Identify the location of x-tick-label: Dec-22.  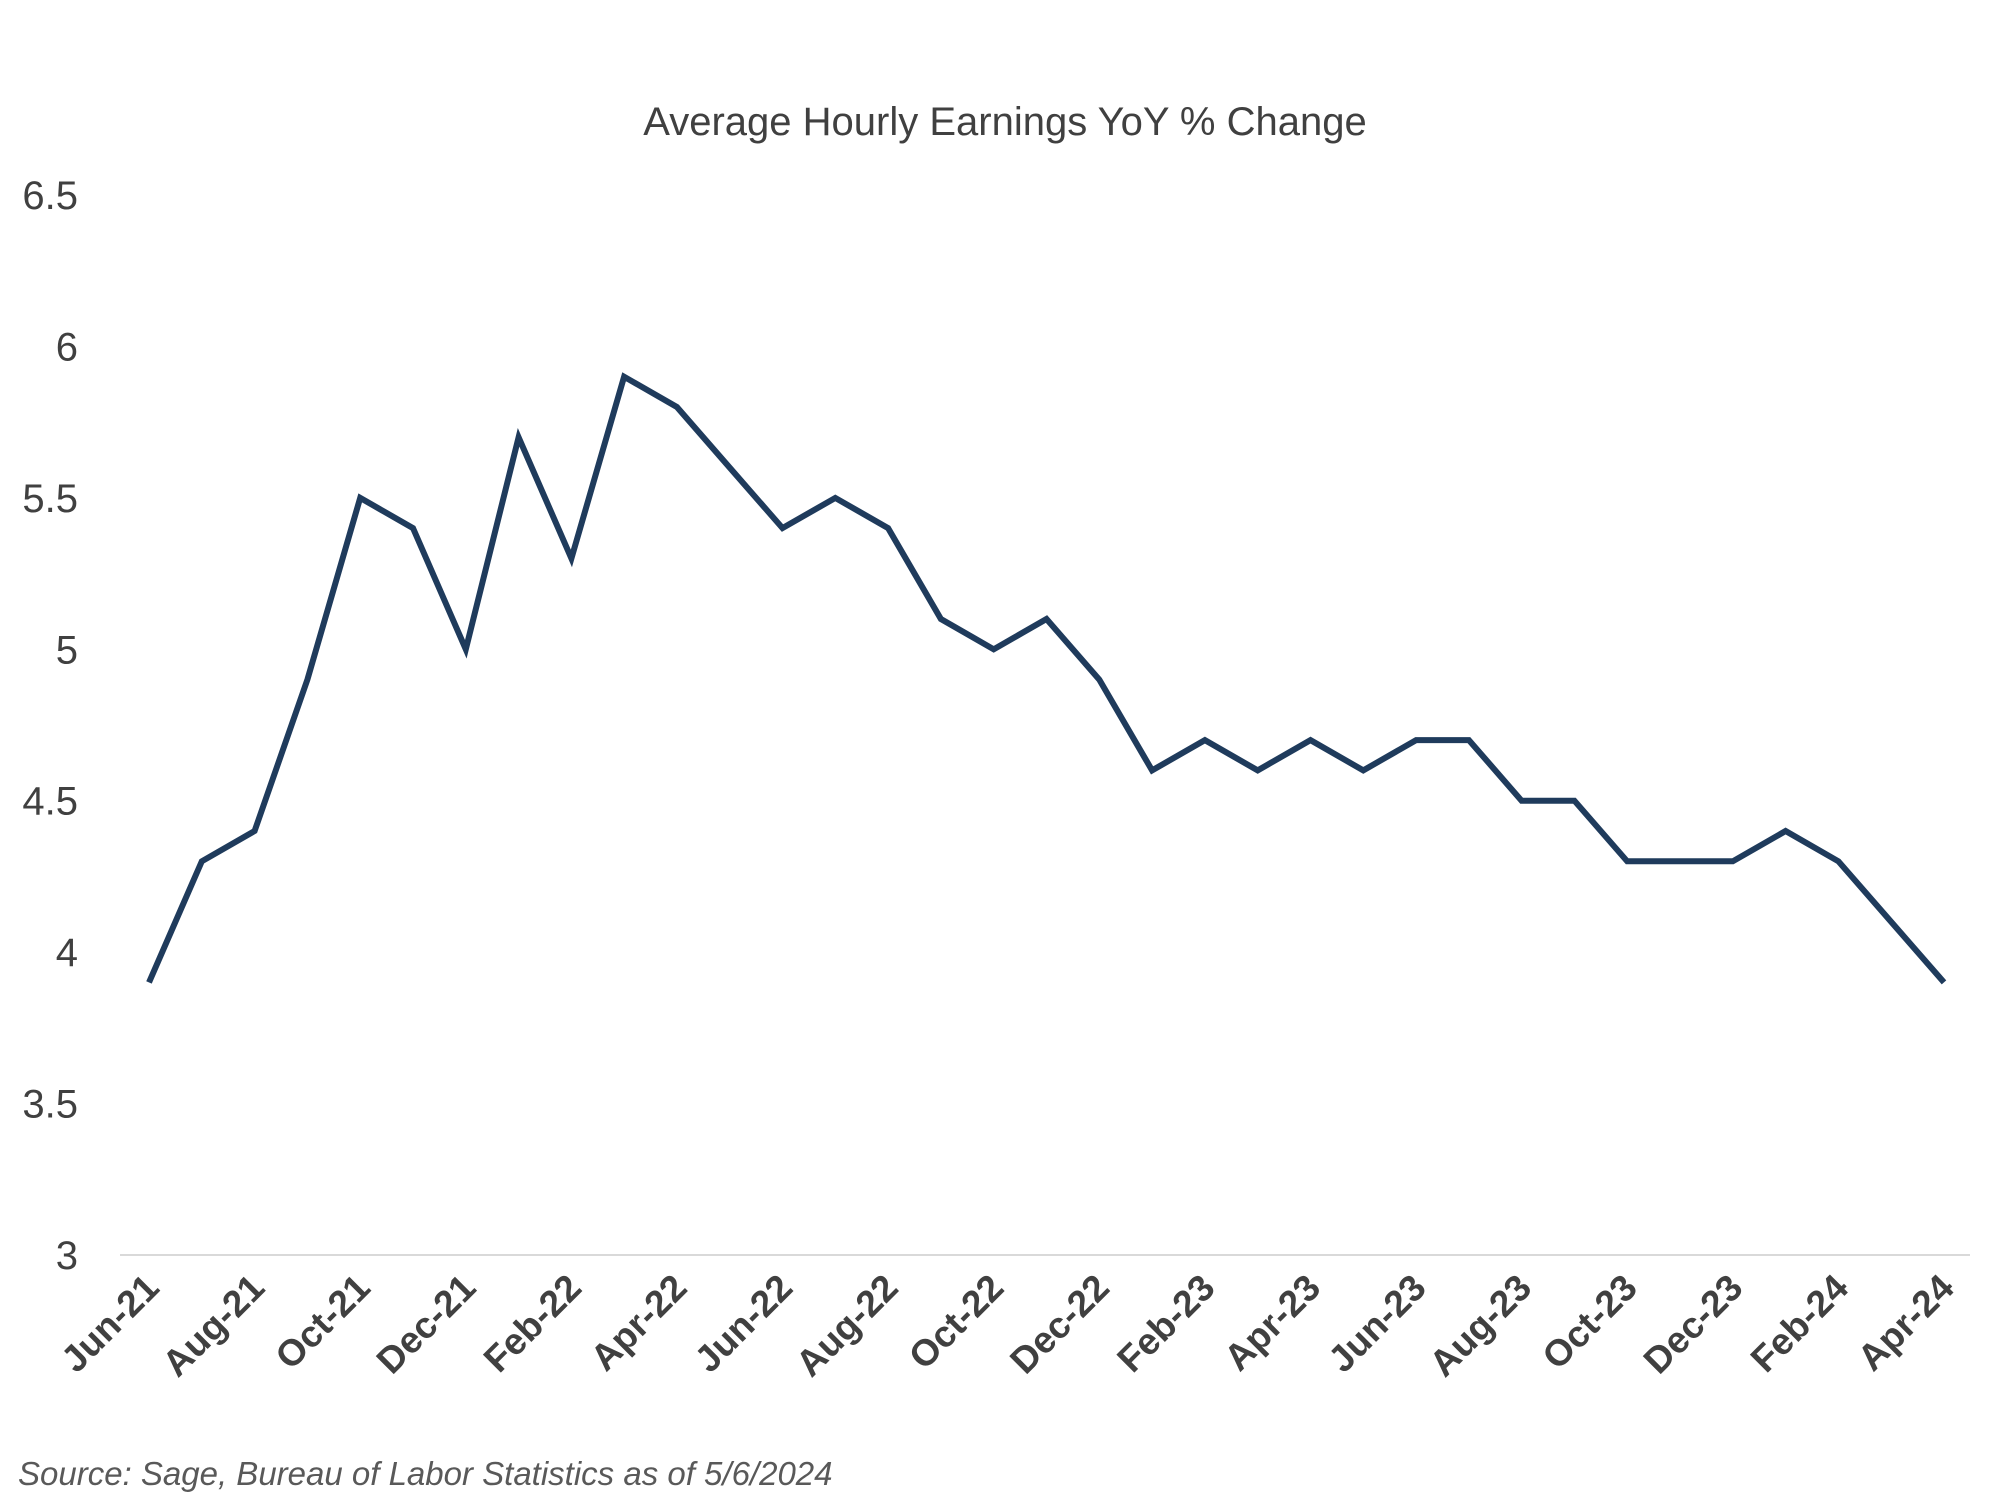
(1059, 1324).